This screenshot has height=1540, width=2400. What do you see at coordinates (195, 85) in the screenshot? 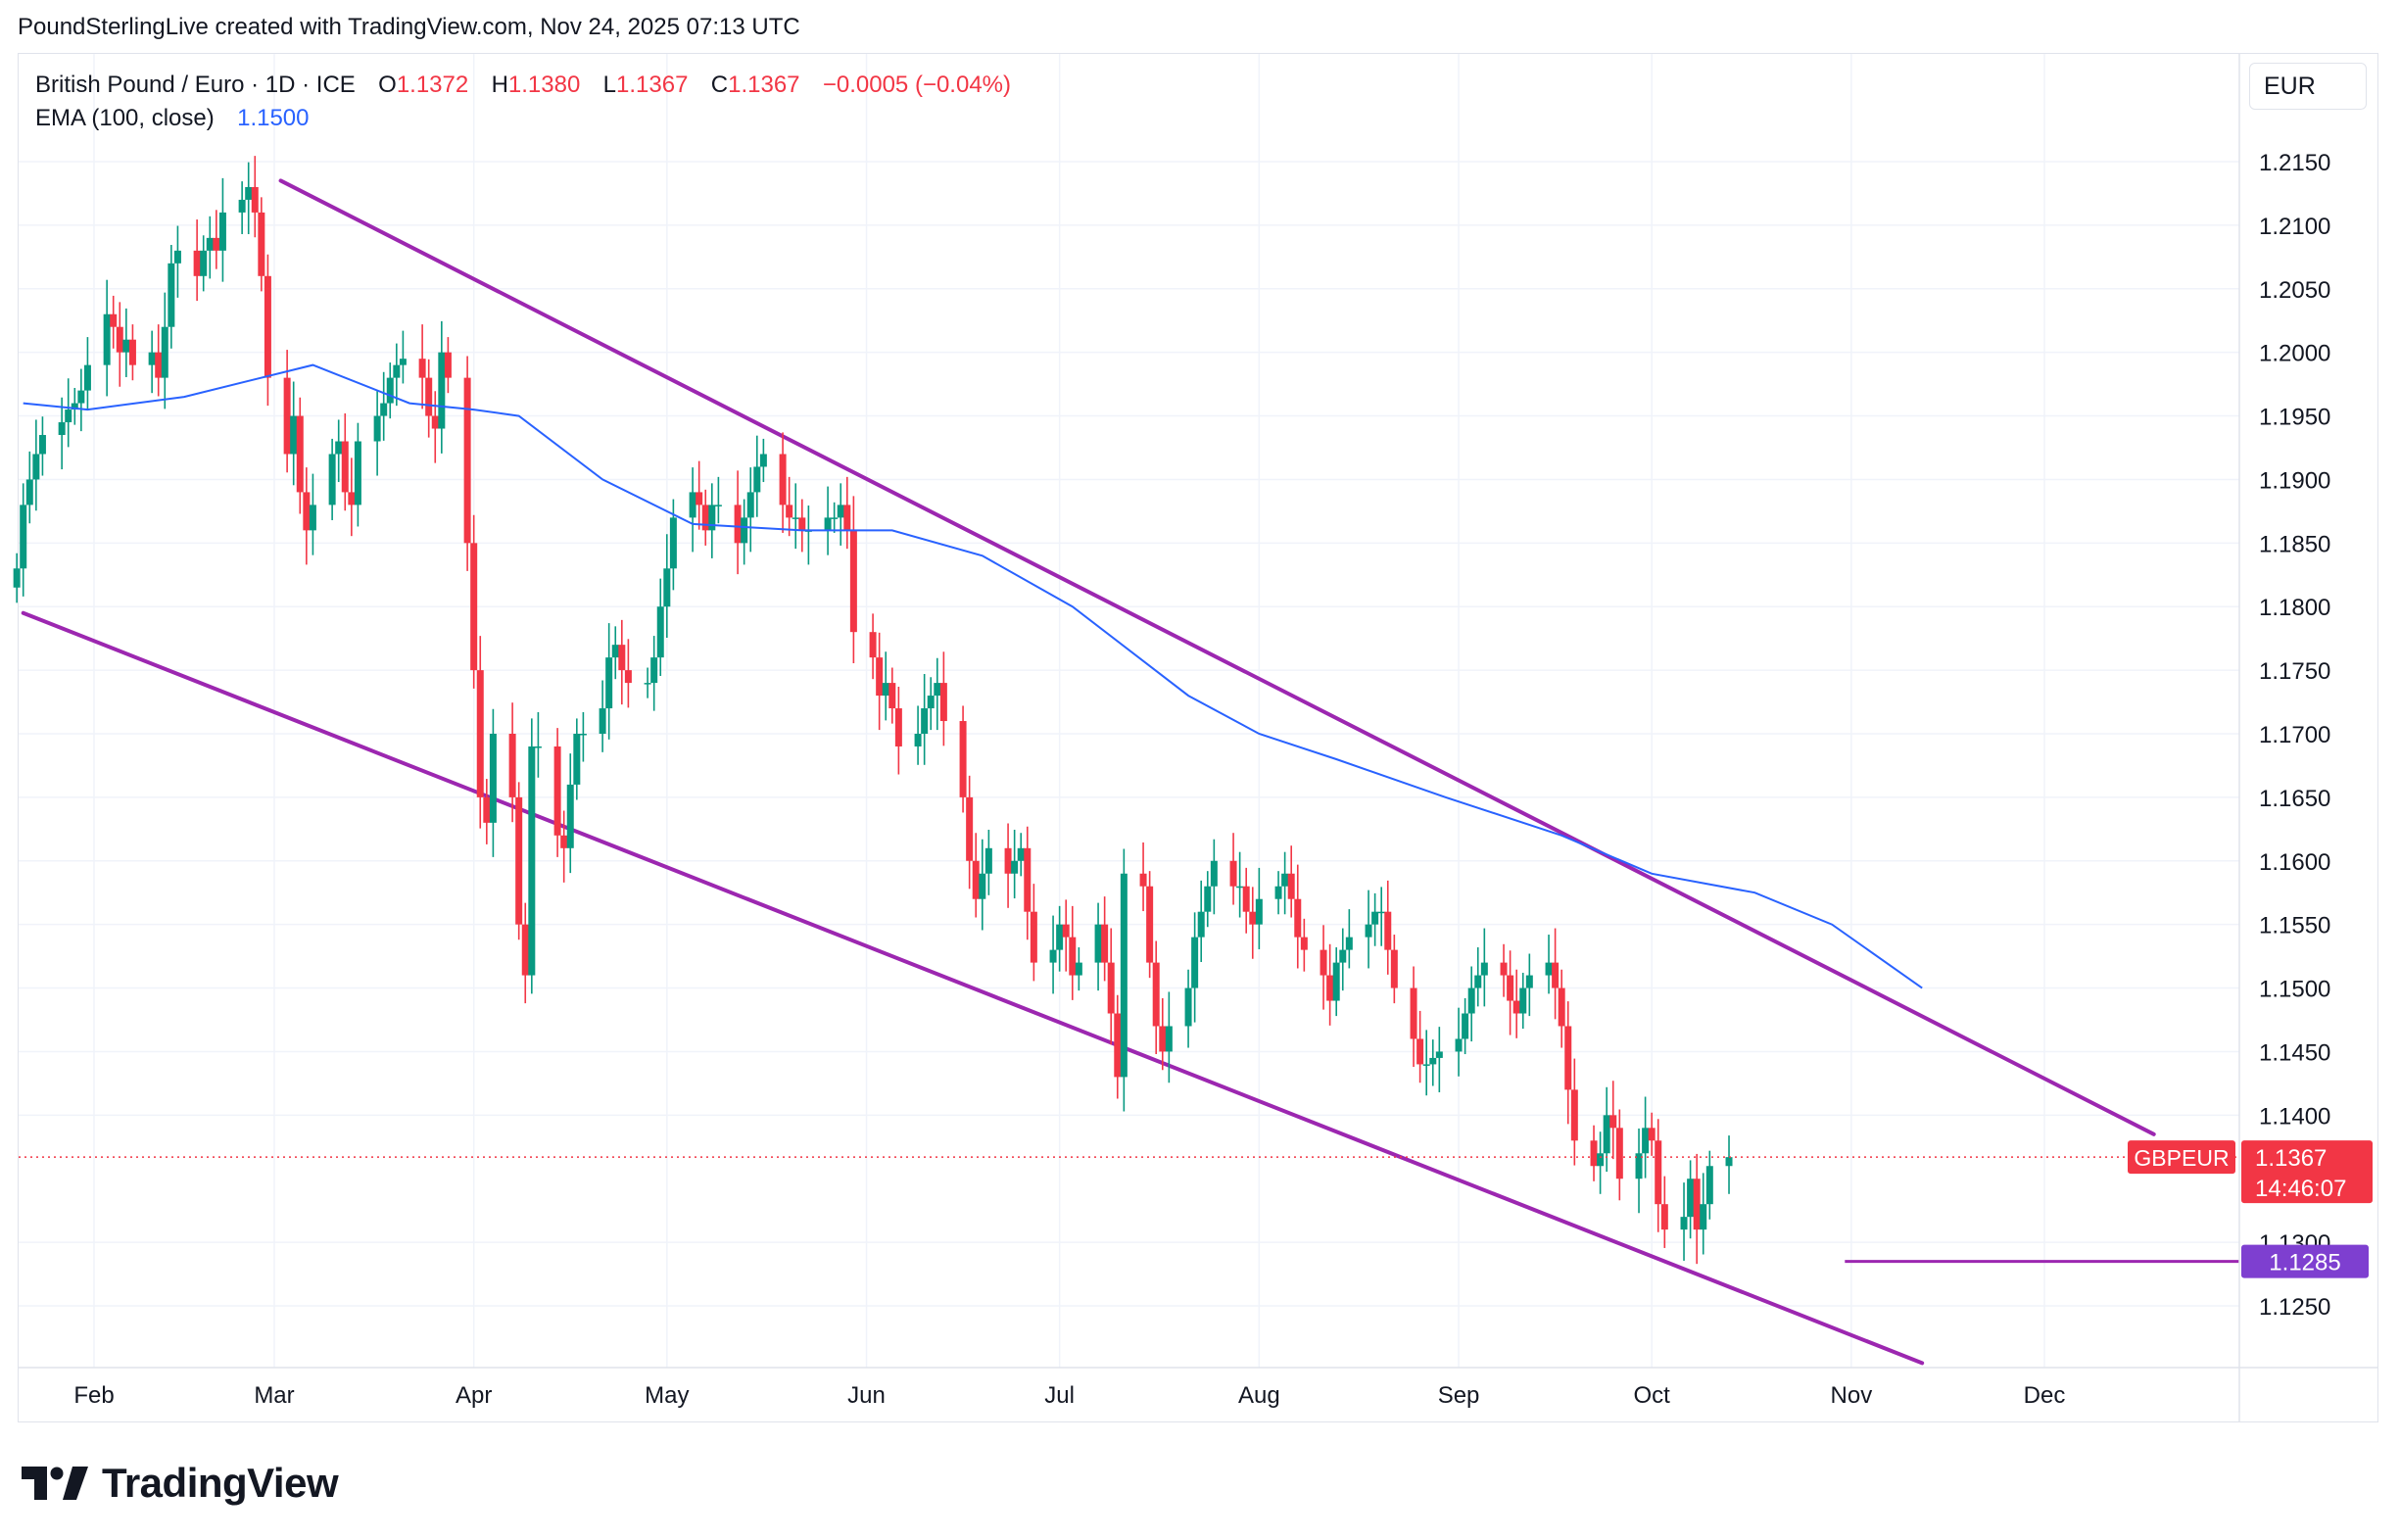
I see `symbol-title: British Pound / Euro · 1D · ICE` at bounding box center [195, 85].